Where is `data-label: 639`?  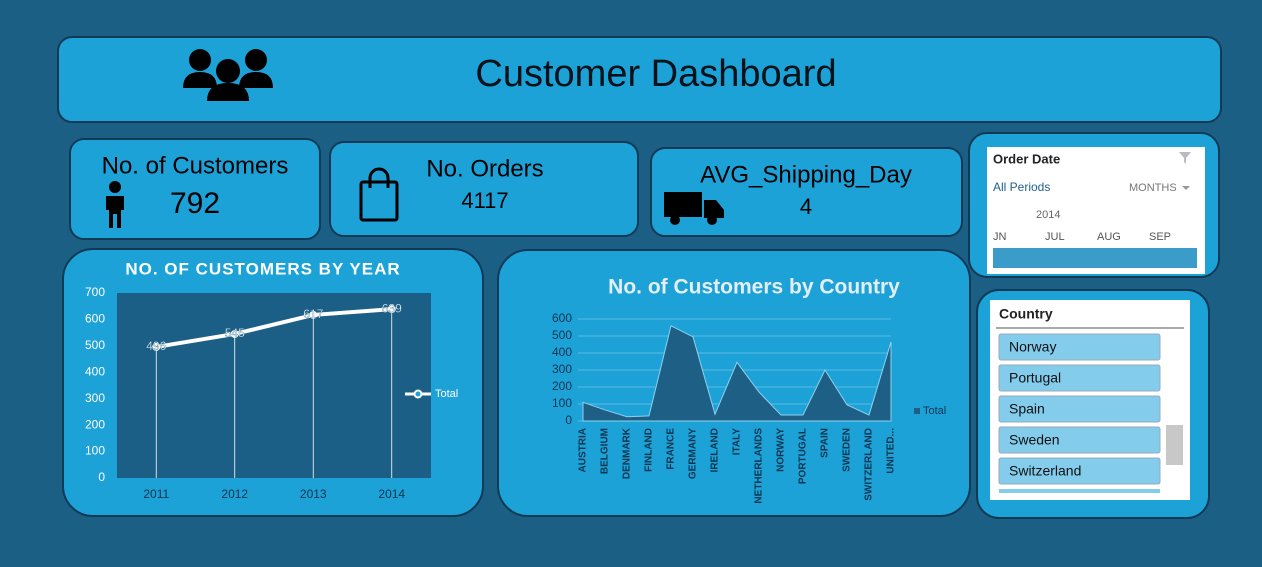 data-label: 639 is located at coordinates (392, 308).